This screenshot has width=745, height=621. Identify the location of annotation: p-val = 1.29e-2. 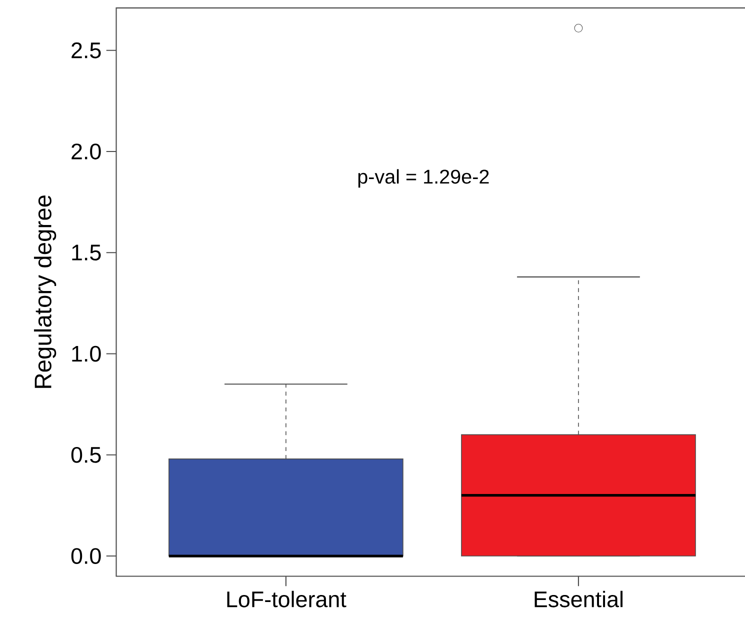
(423, 178).